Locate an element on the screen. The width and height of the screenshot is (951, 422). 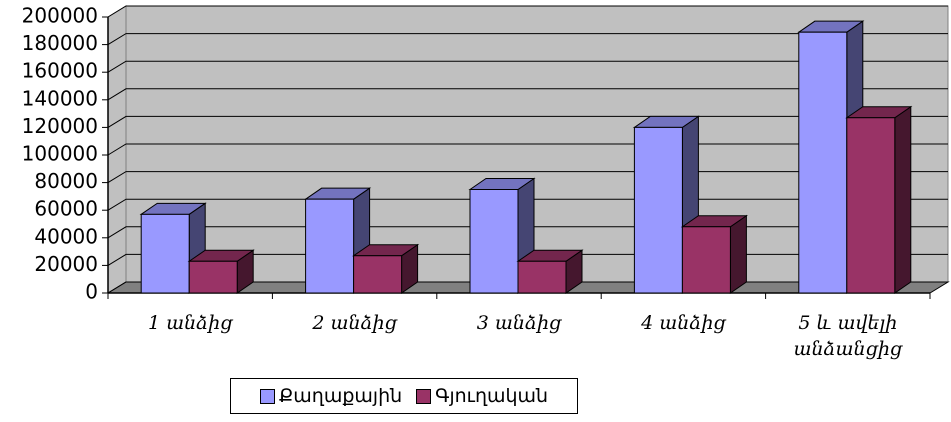
legend-label: Քաղաքային is located at coordinates (340, 396).